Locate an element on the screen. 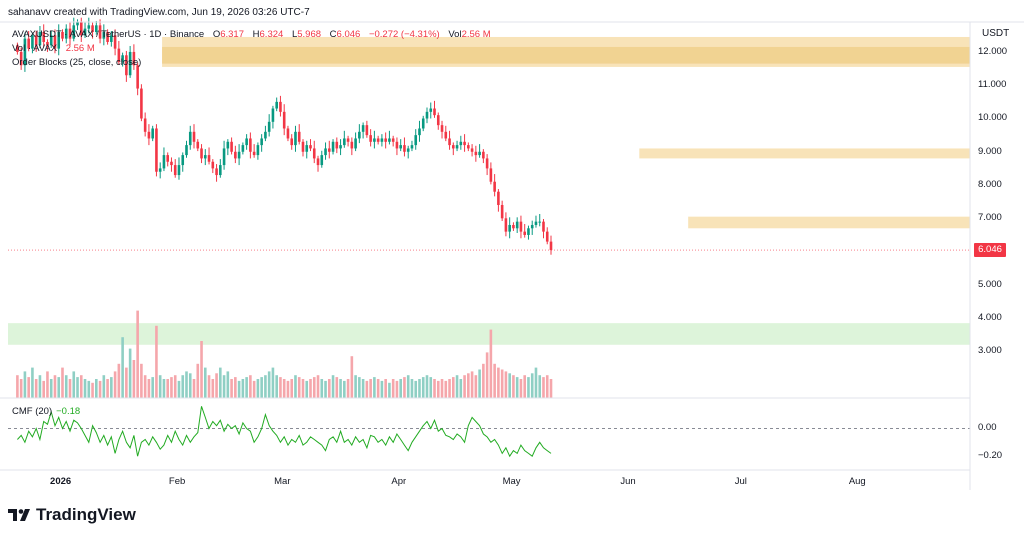 The height and width of the screenshot is (537, 1024). volume-bars is located at coordinates (284, 354).